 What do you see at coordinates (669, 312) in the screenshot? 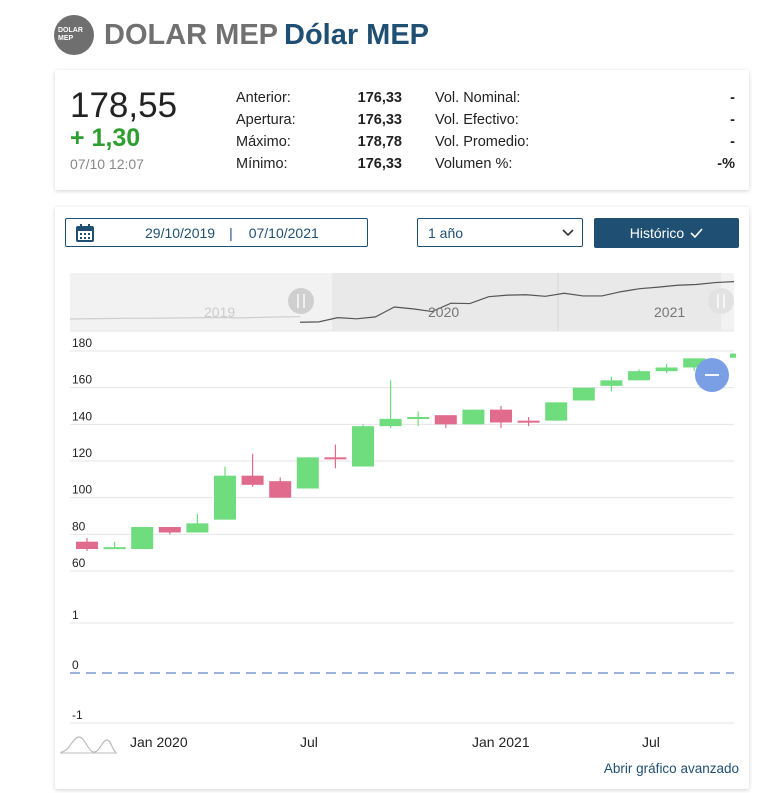
I see `navigator-label-2021: 2021` at bounding box center [669, 312].